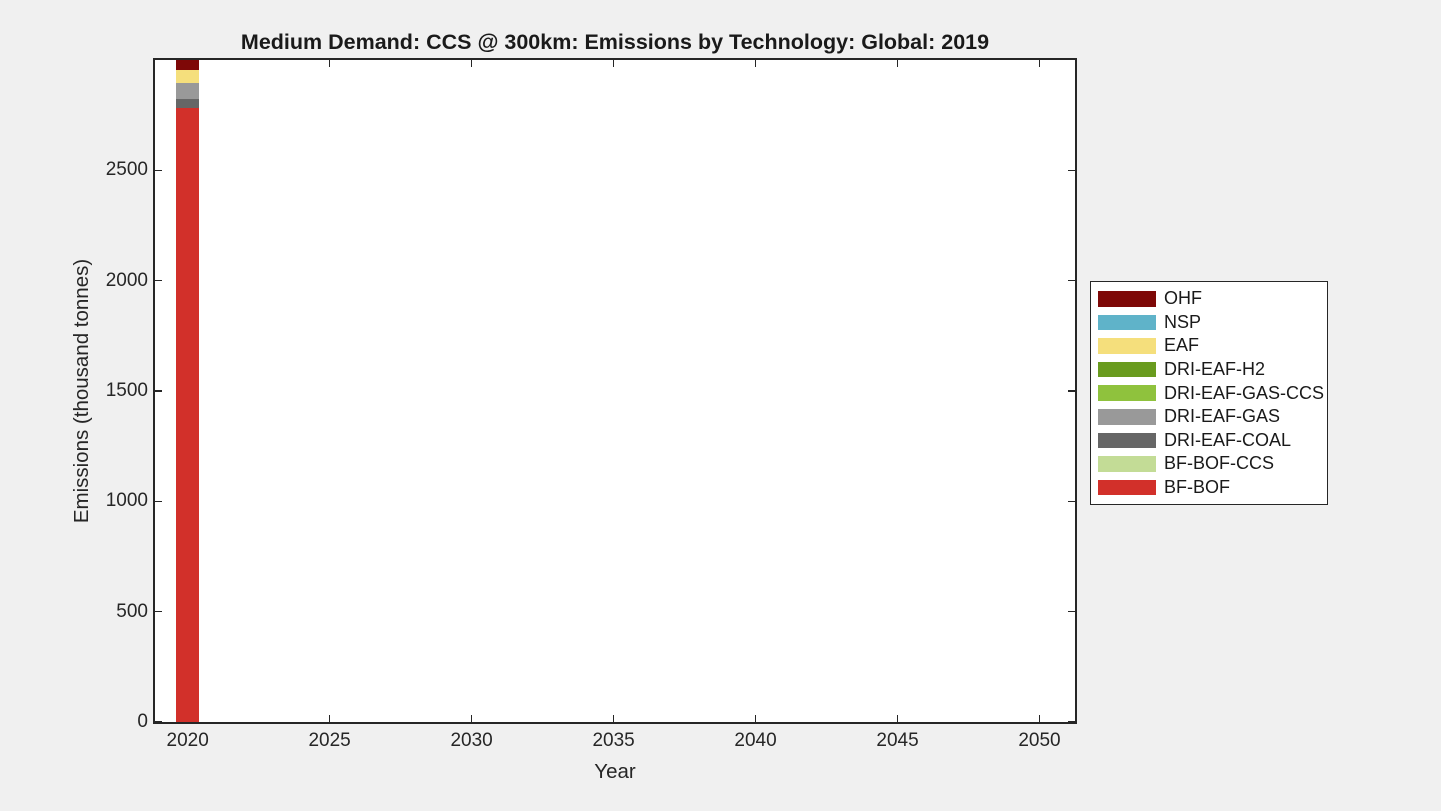  I want to click on y-tick-label: 0, so click(142, 721).